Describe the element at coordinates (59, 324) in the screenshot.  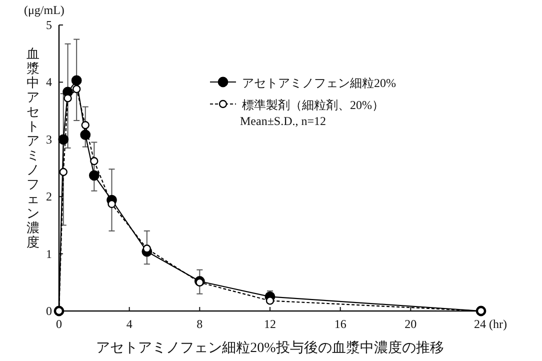
I see `x-tick-label: 0` at that location.